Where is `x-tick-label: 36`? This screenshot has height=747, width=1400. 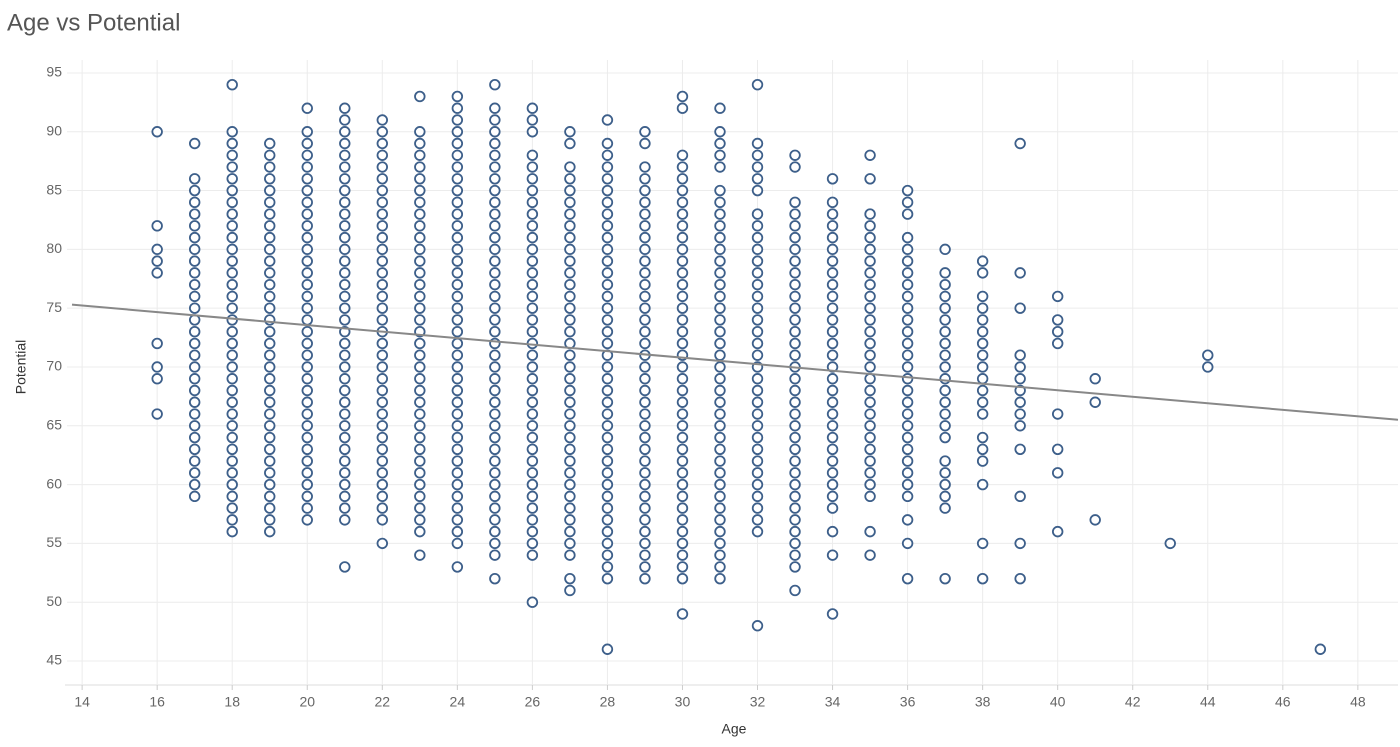
x-tick-label: 36 is located at coordinates (908, 702).